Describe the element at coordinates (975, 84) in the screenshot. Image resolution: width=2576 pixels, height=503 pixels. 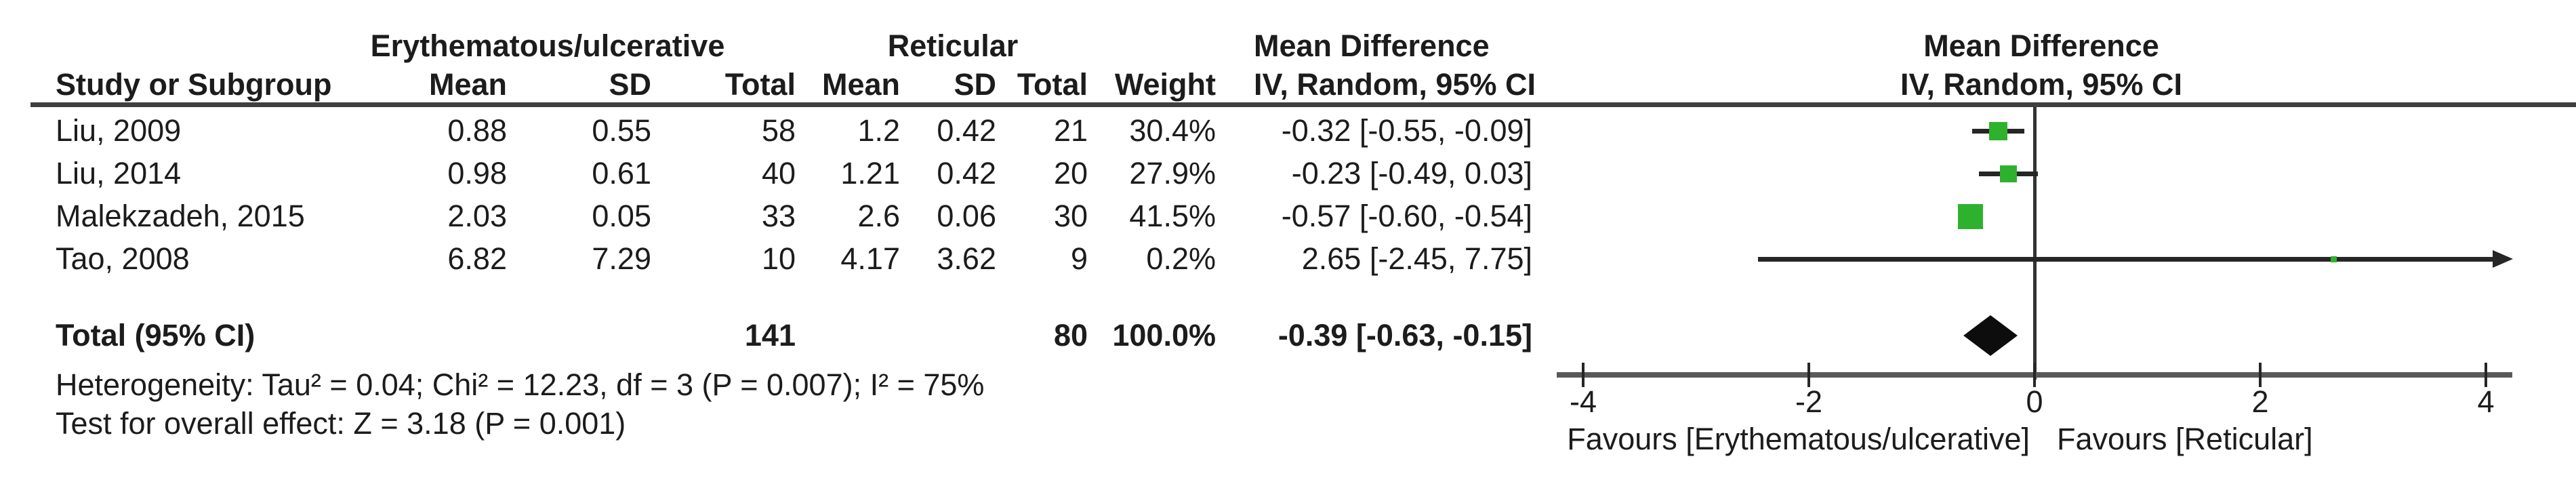
I see `reticular-sd-header: SD` at that location.